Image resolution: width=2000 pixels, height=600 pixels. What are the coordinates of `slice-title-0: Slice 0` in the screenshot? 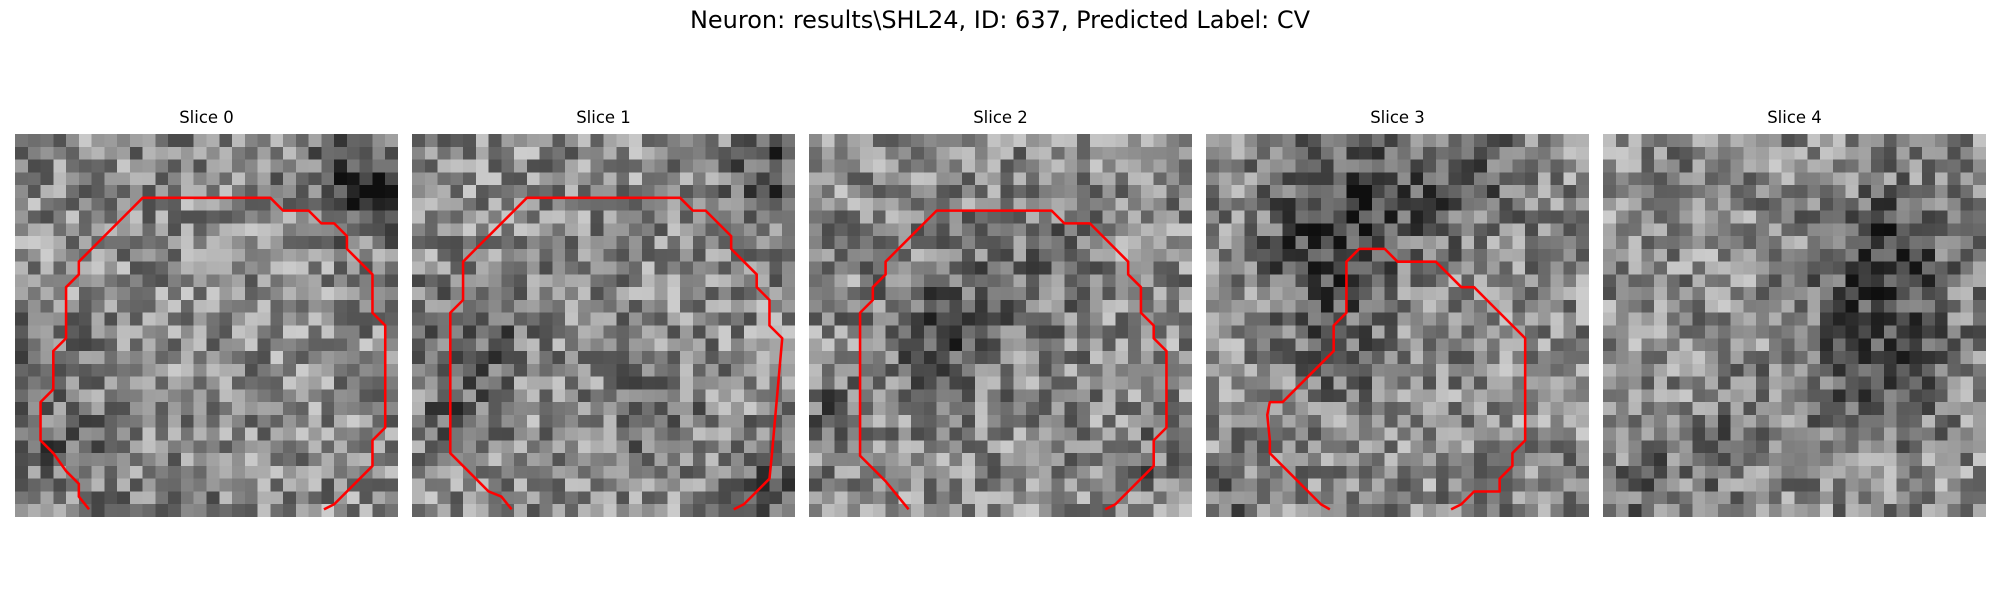 It's located at (206, 117).